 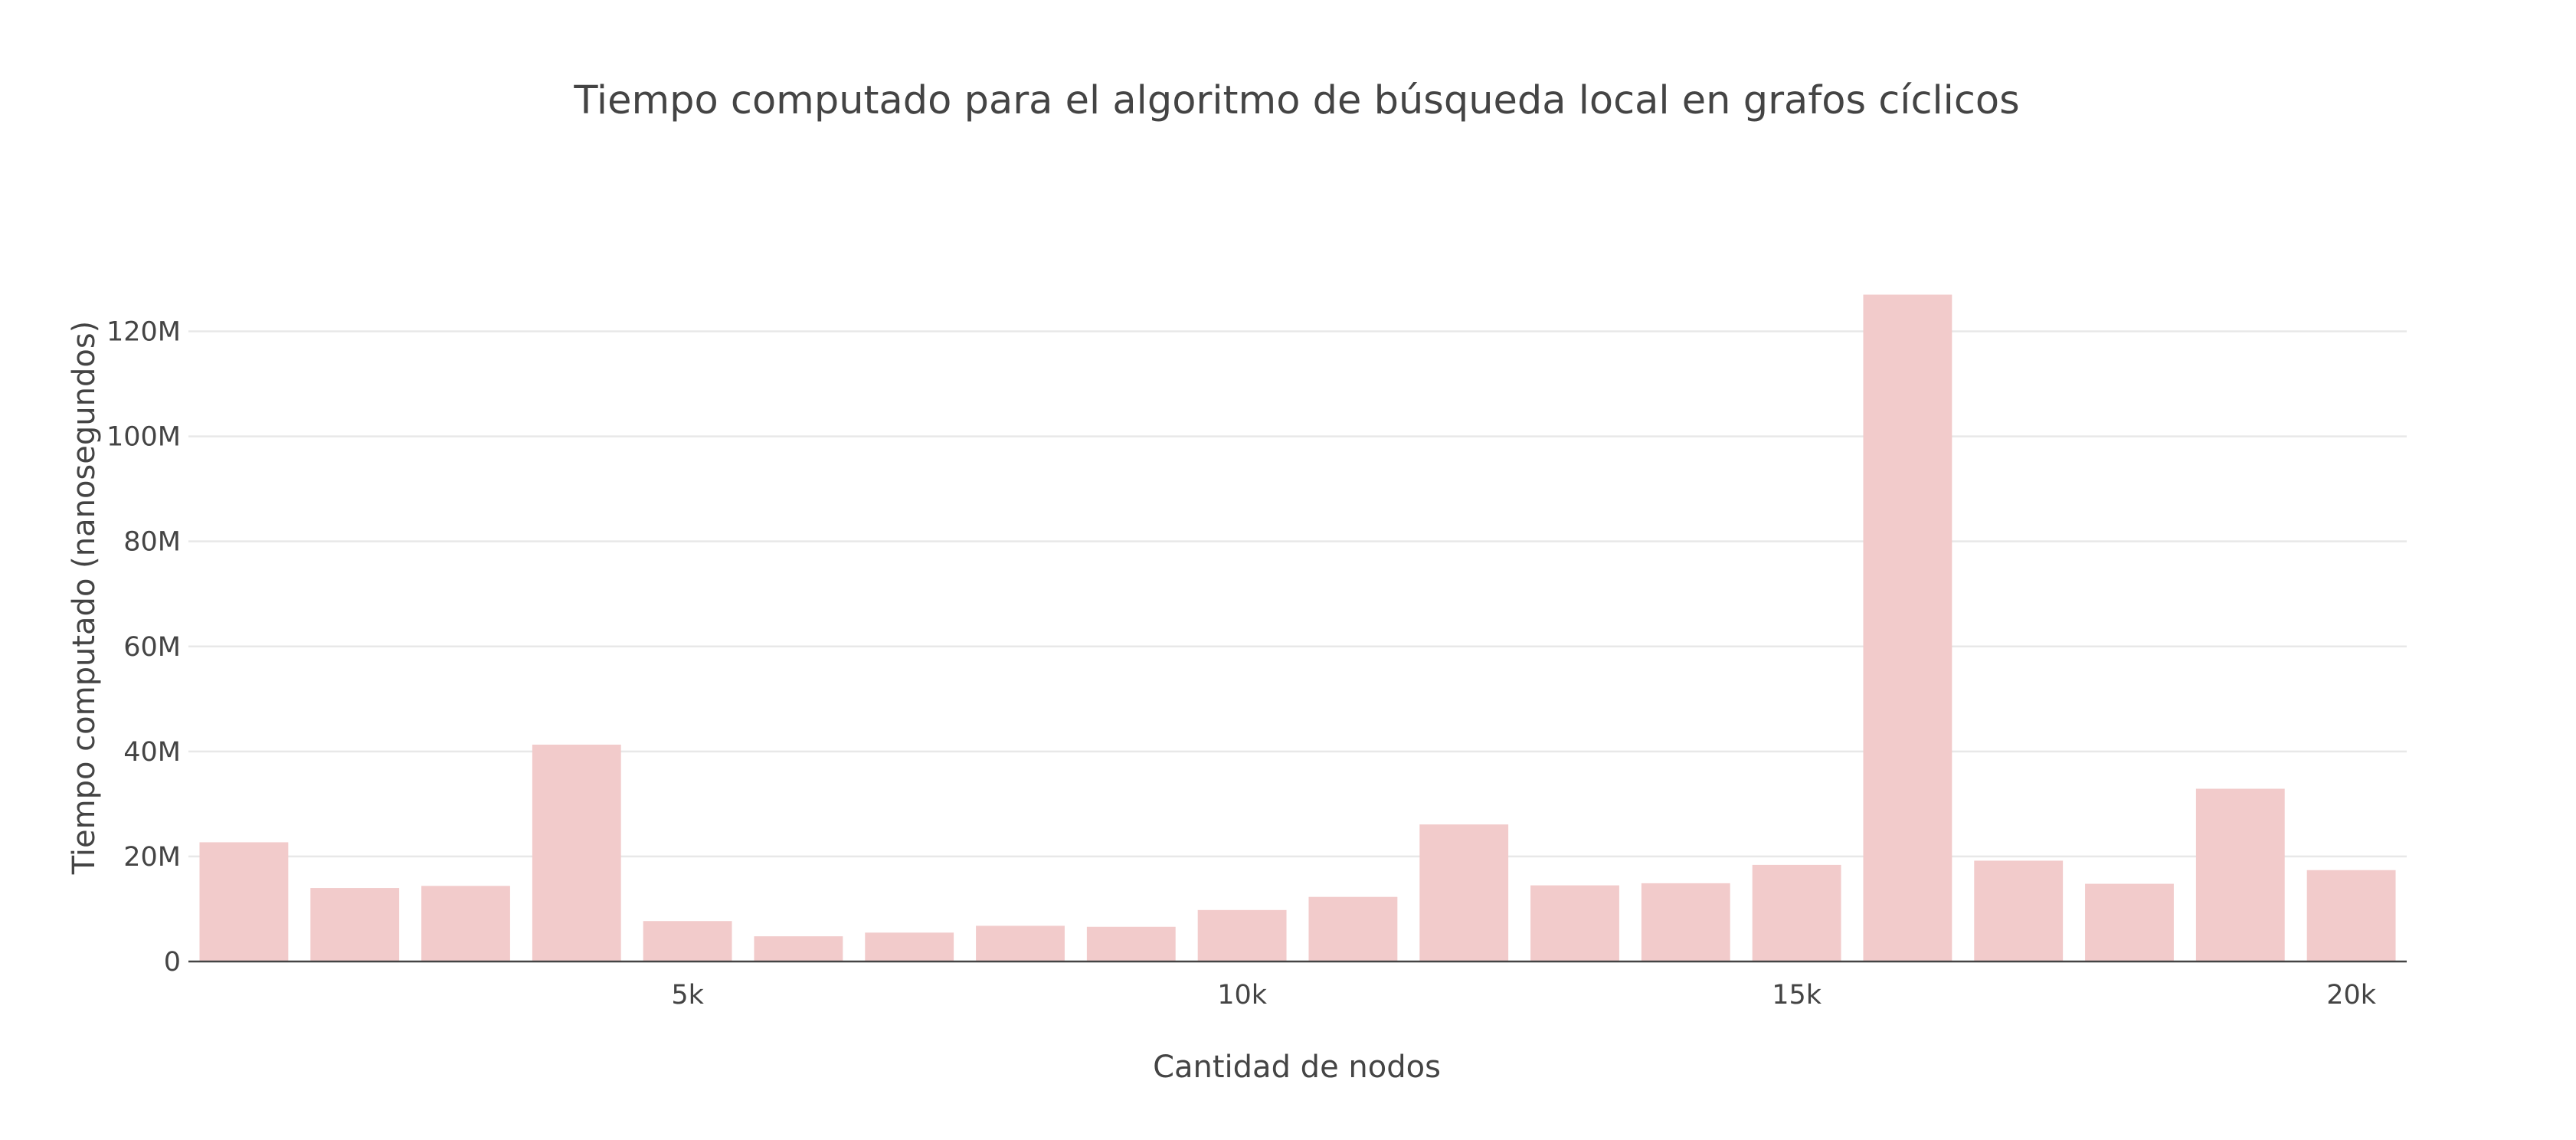 I want to click on y-tick-label: 120M, so click(x=143, y=332).